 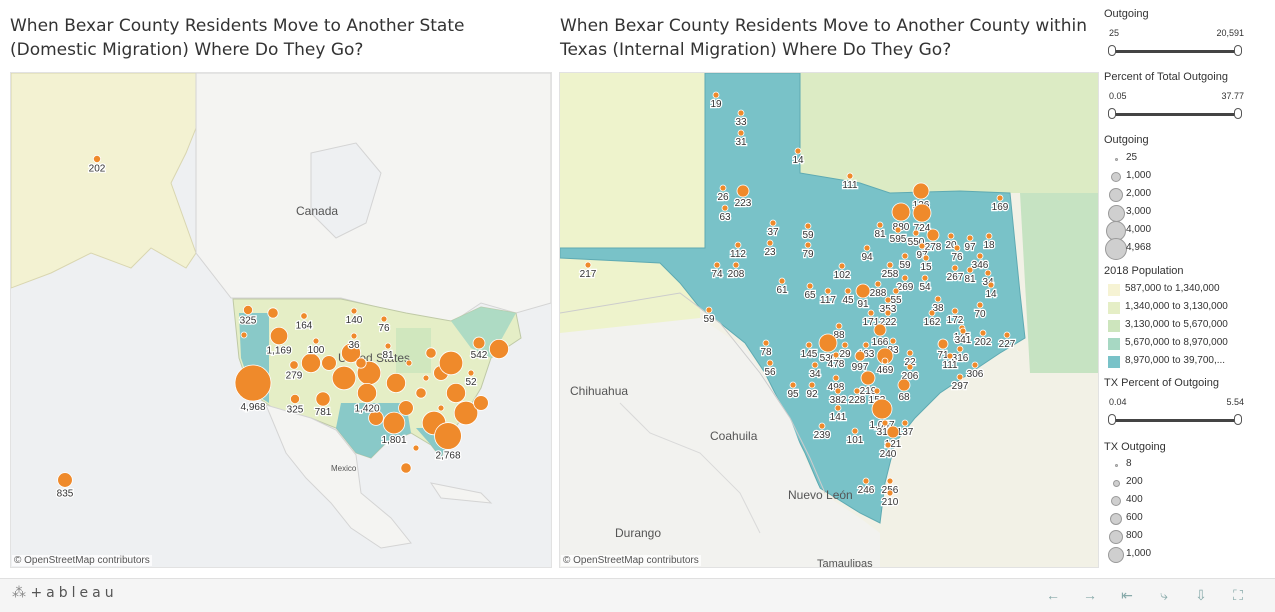 What do you see at coordinates (1053, 595) in the screenshot?
I see `undo-icon: ←` at bounding box center [1053, 595].